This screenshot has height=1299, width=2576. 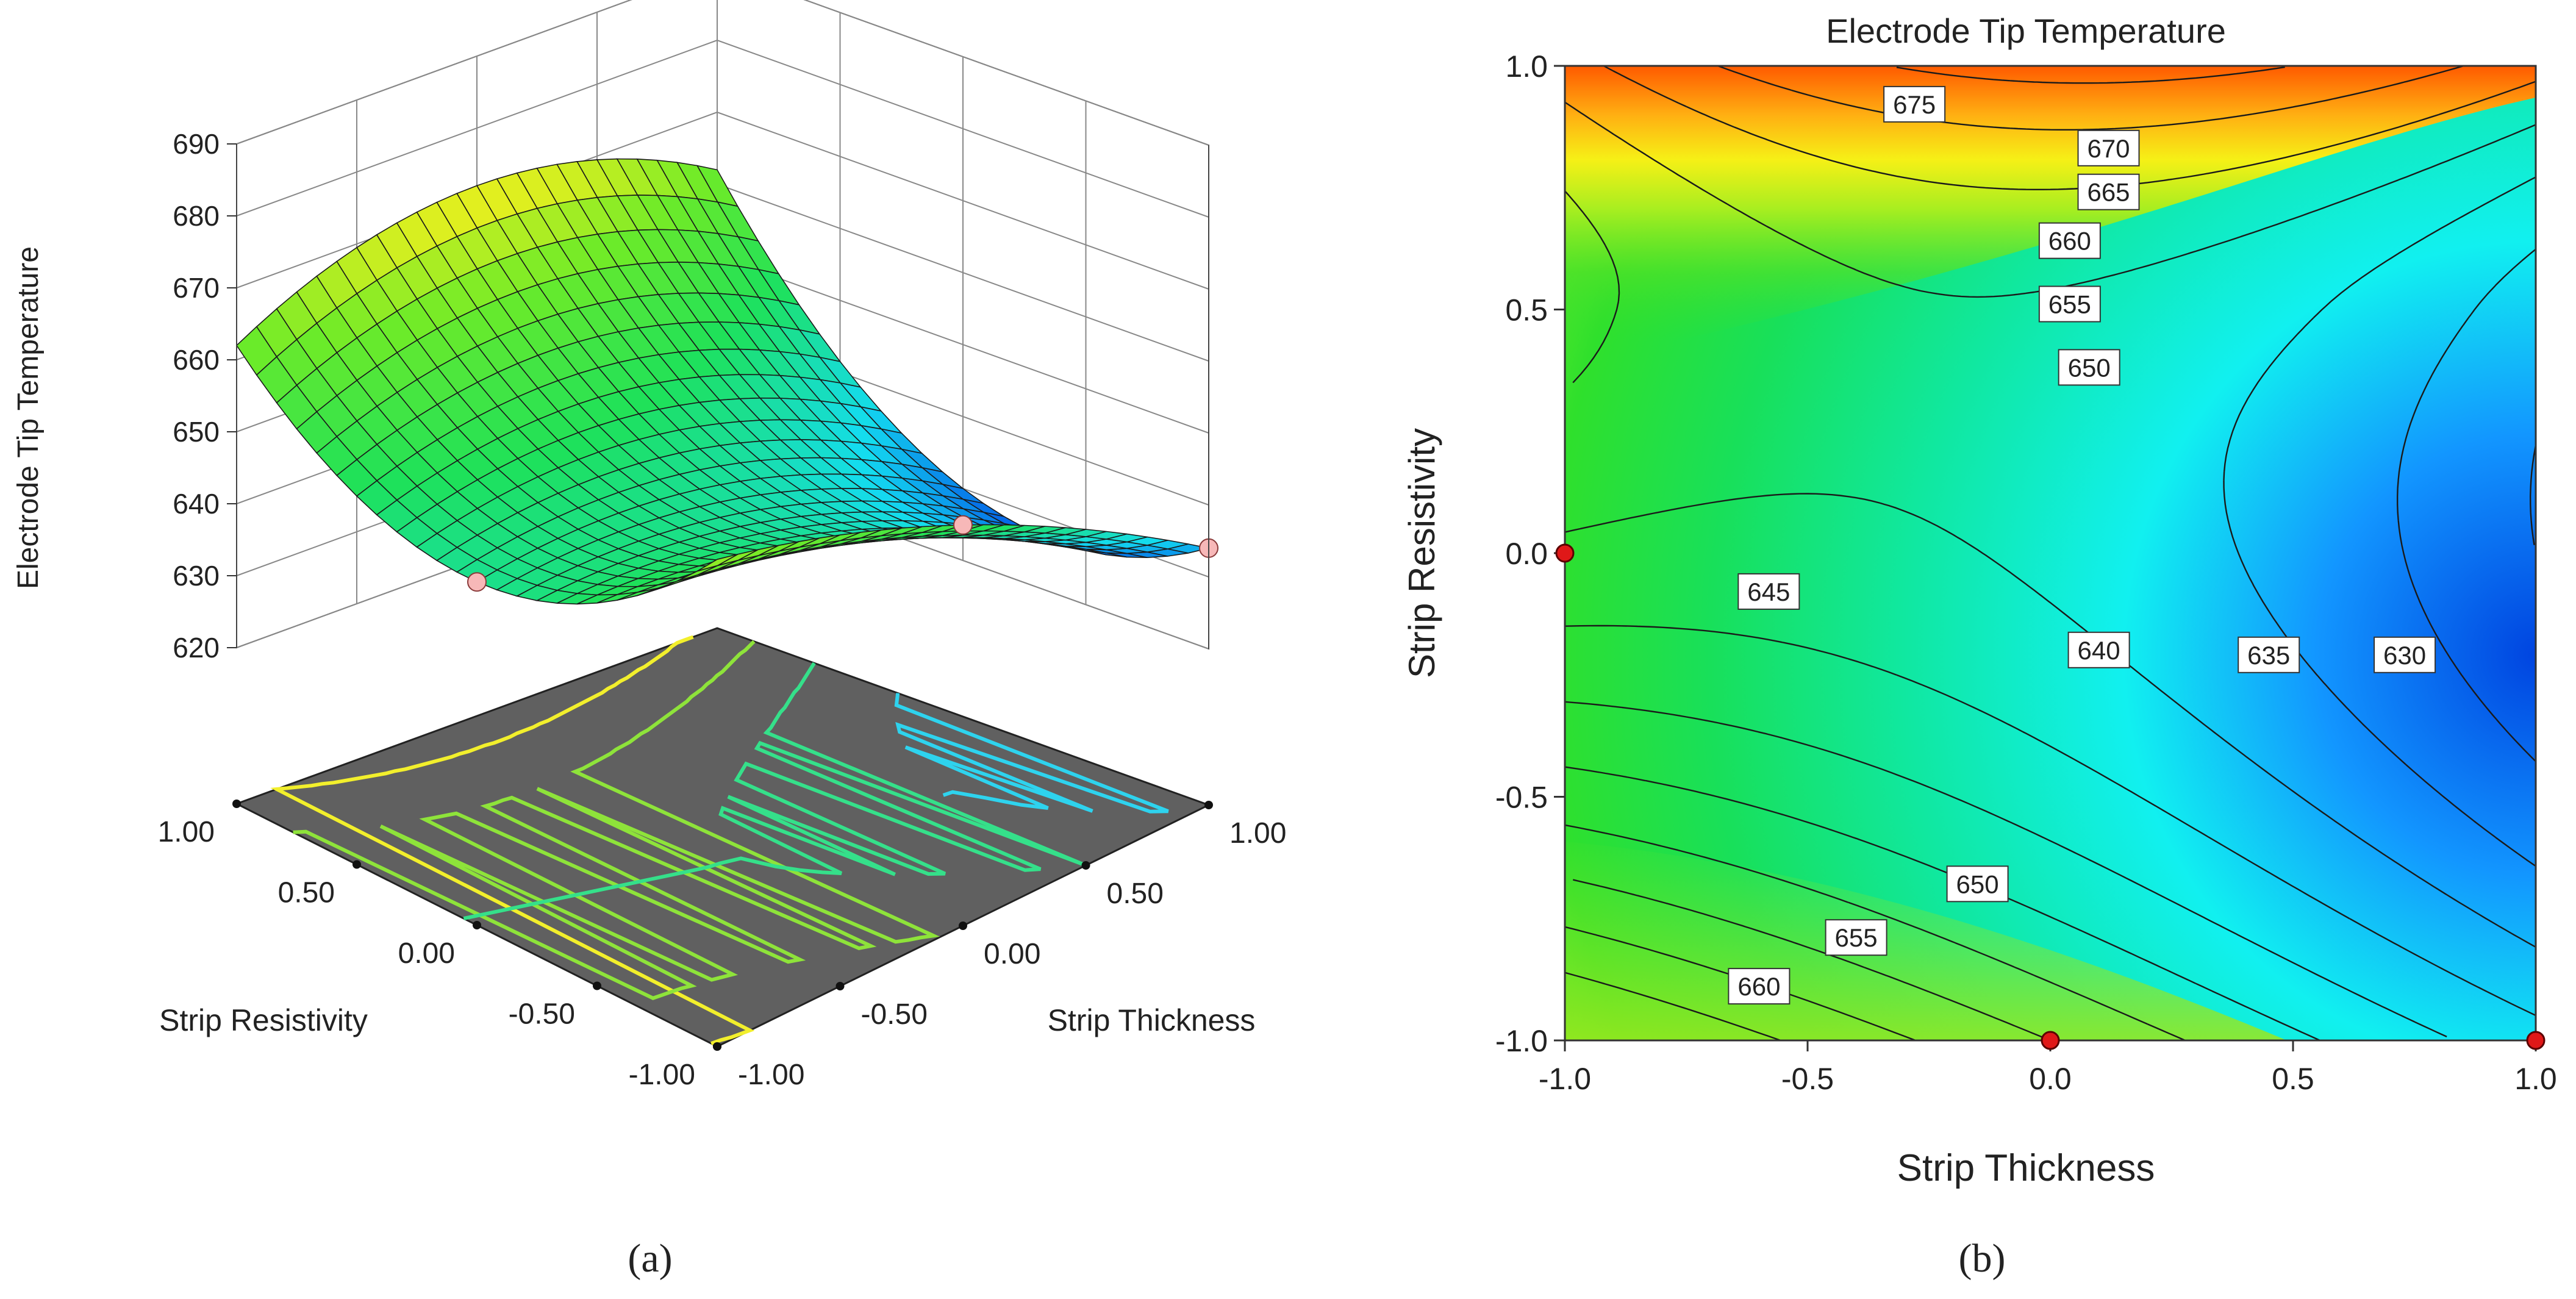 What do you see at coordinates (1135, 894) in the screenshot?
I see `a-y-tick-label: 0.50` at bounding box center [1135, 894].